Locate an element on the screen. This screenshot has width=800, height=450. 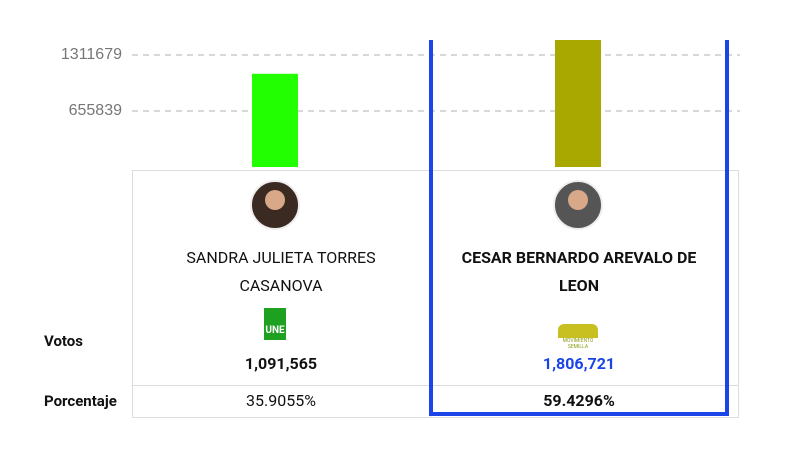
party-logo: MOVIMIENTO SEMILLA is located at coordinates (578, 337).